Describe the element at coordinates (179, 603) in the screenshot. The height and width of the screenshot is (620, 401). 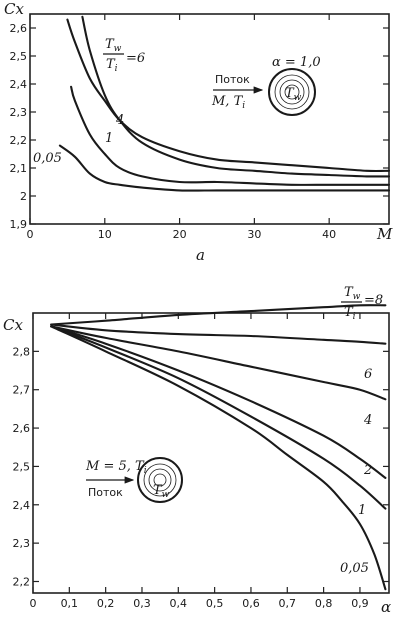
I see `x-tick-label: 0,4` at that location.